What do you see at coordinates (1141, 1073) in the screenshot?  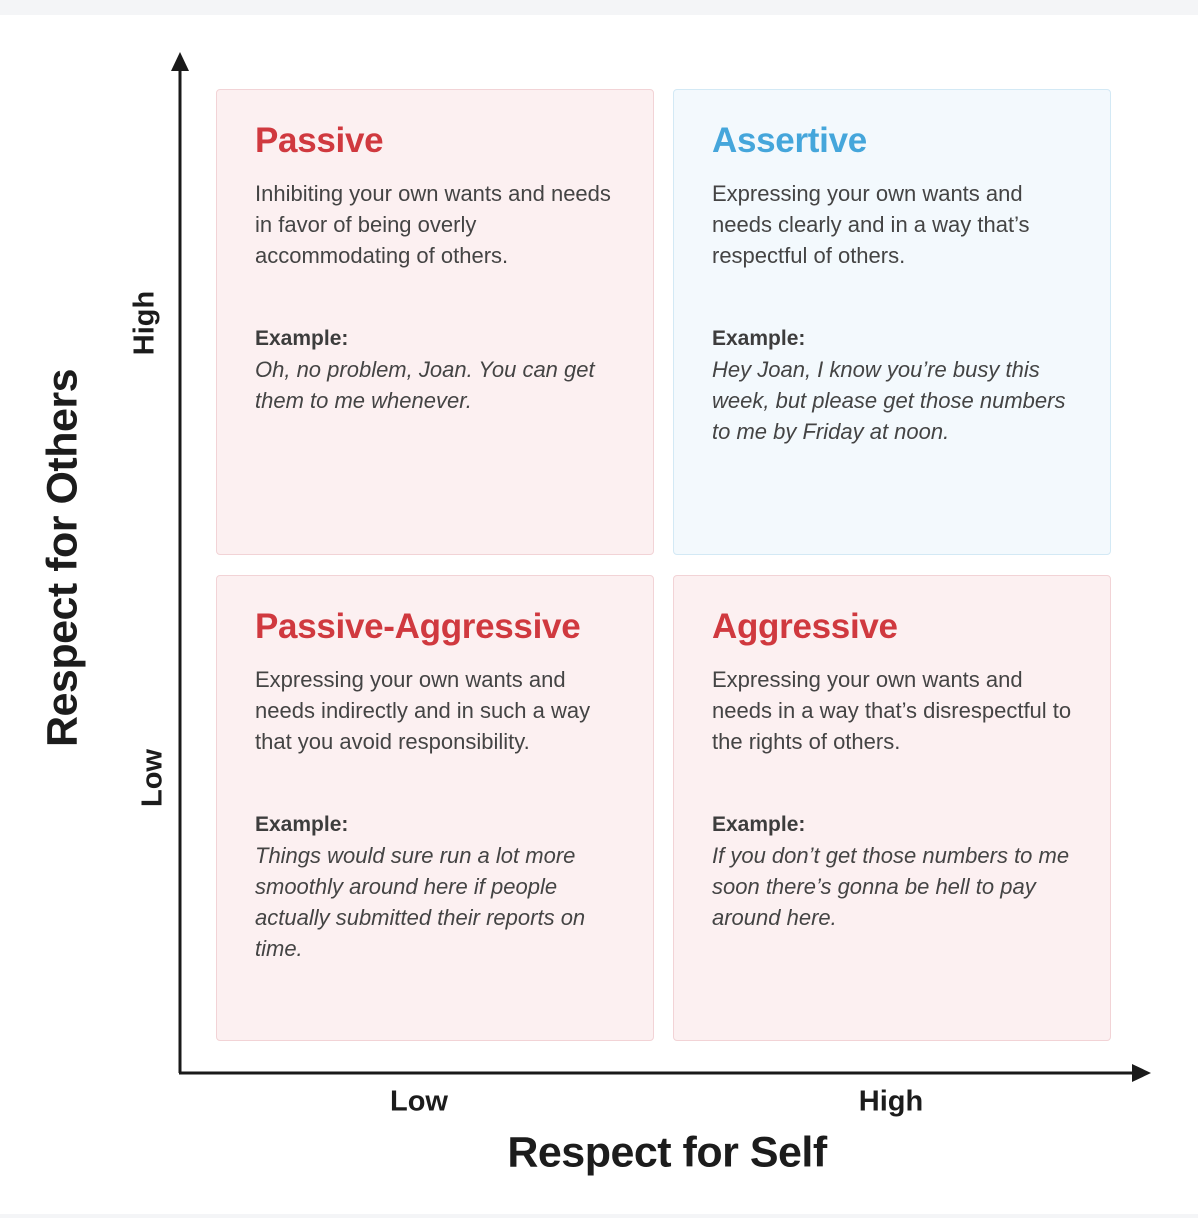 I see `x-axis-arrow-icon` at bounding box center [1141, 1073].